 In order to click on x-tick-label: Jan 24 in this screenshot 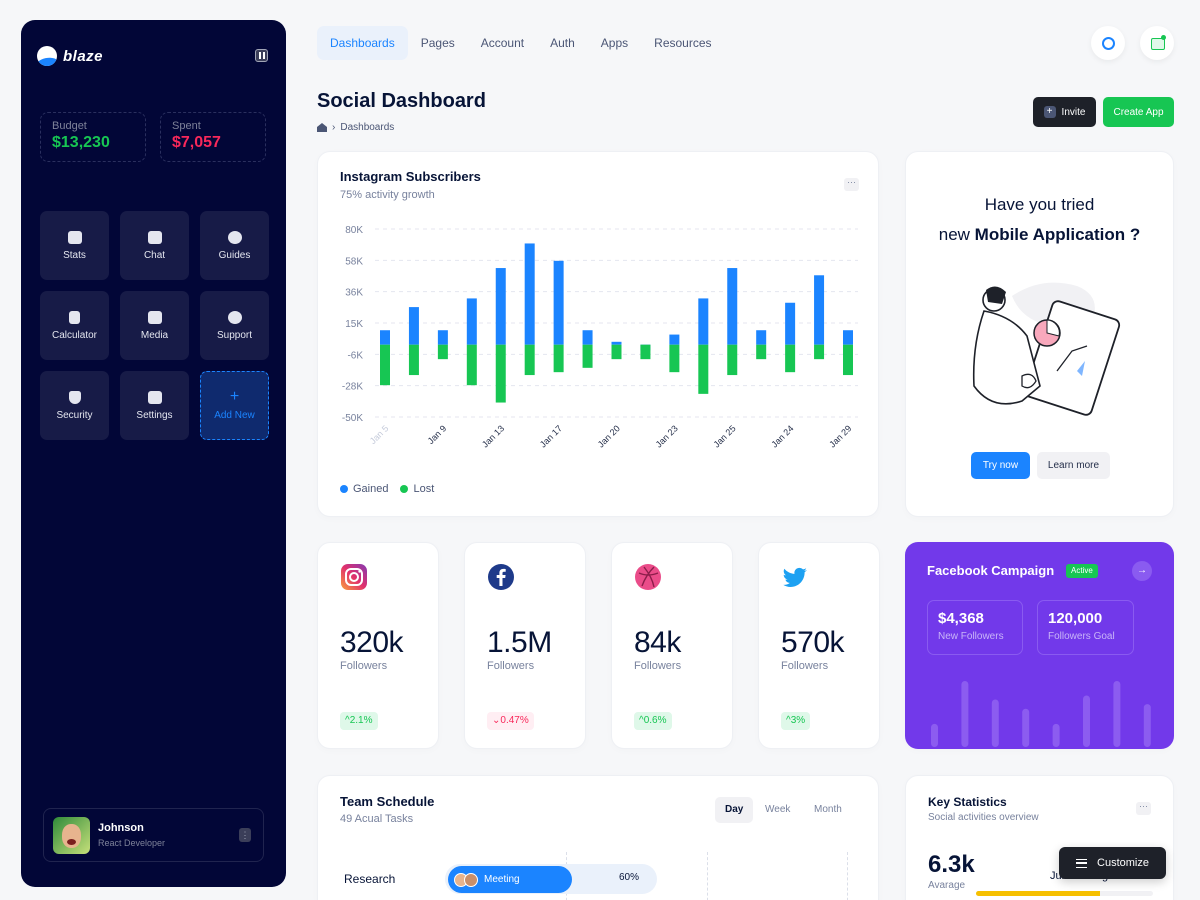, I will do `click(782, 436)`.